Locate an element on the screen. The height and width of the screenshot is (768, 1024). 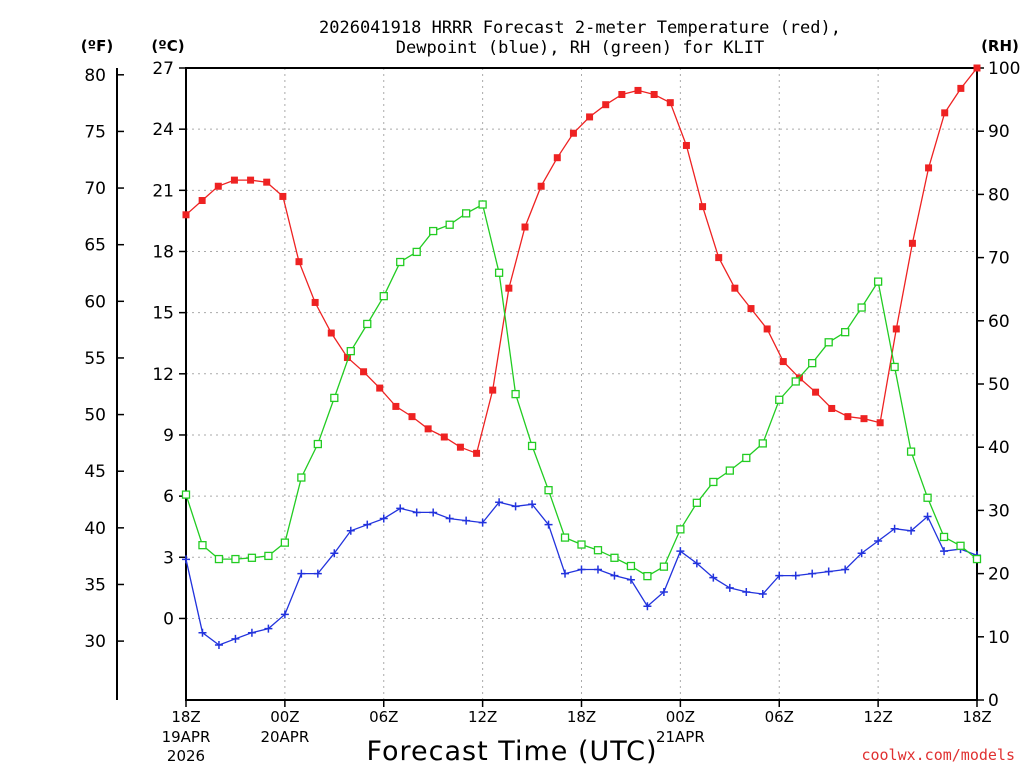
celsius-tick-label: 15 is located at coordinates (163, 314).